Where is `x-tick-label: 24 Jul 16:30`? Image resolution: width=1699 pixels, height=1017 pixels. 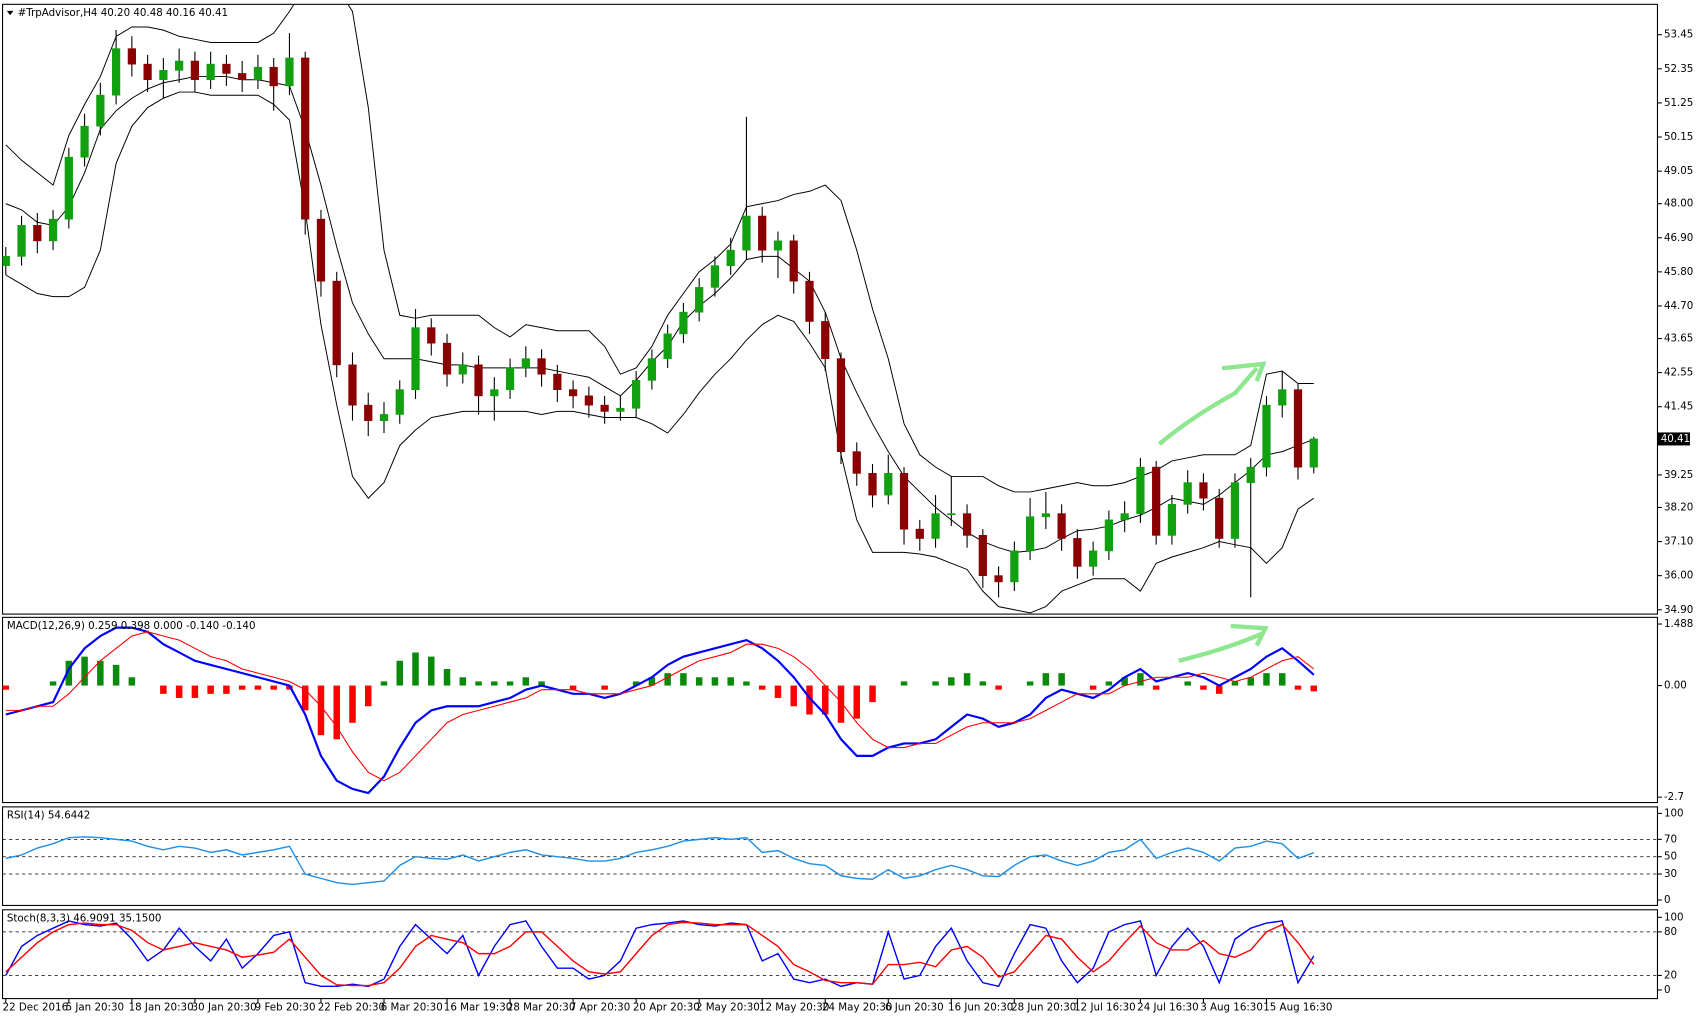
x-tick-label: 24 Jul 16:30 is located at coordinates (1168, 1007).